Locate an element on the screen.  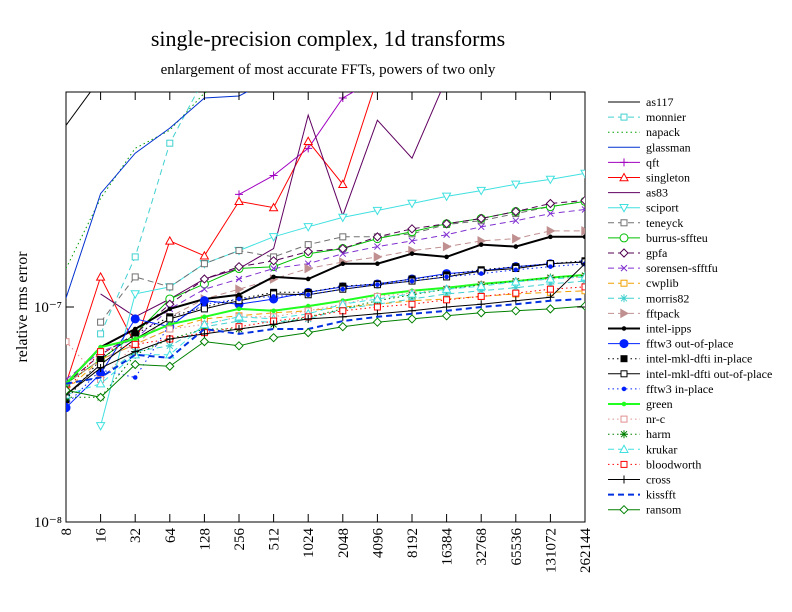
x-tick-label: 262144 is located at coordinates (586, 551).